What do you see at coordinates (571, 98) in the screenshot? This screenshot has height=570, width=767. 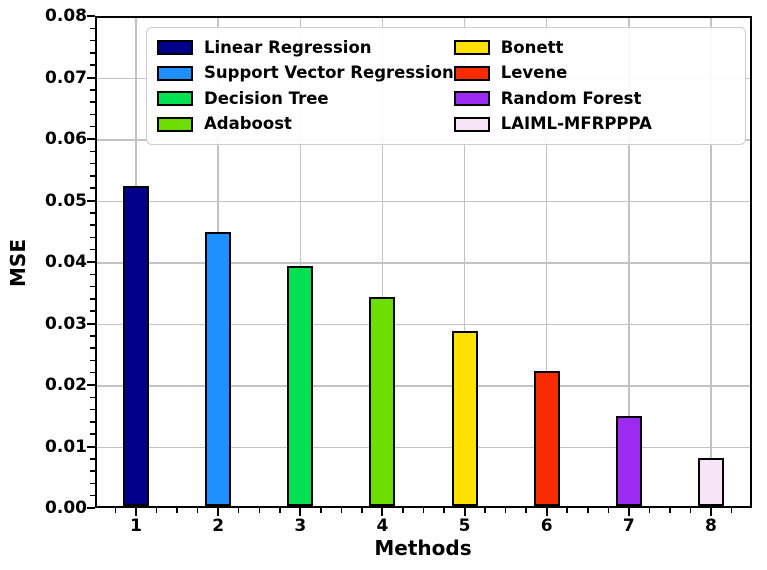 I see `legend-label: Random Forest` at bounding box center [571, 98].